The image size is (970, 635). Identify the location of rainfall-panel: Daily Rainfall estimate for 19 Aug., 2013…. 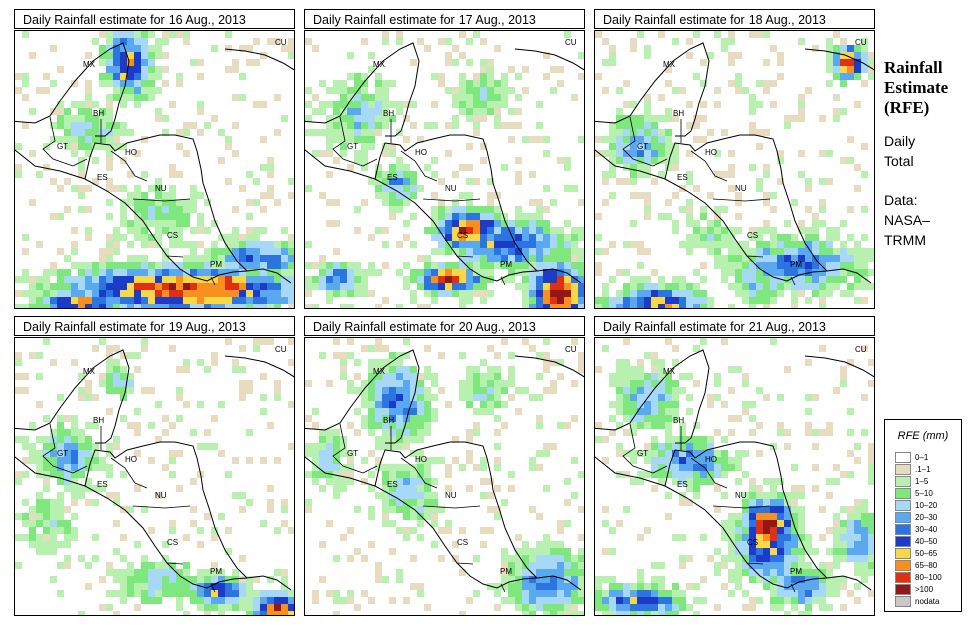
(155, 466).